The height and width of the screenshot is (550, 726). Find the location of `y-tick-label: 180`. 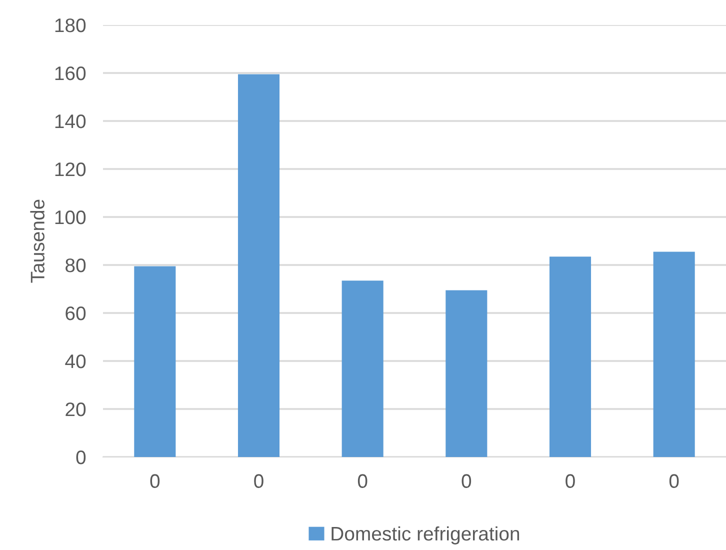

y-tick-label: 180 is located at coordinates (70, 25).